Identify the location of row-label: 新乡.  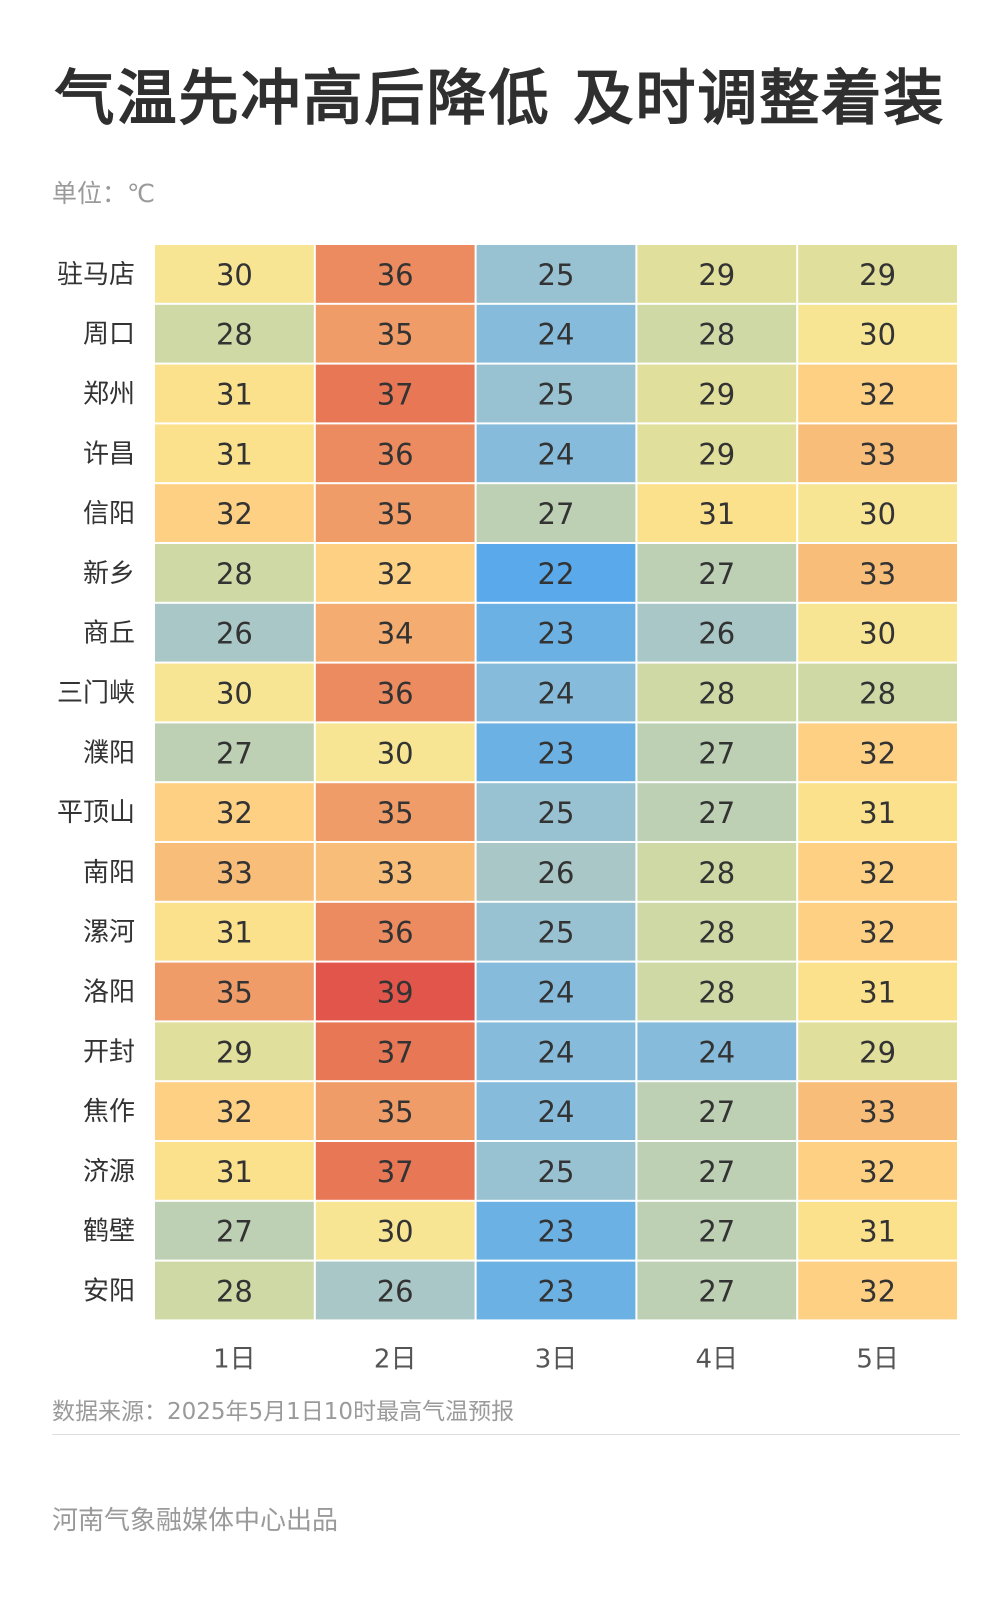
(109, 574).